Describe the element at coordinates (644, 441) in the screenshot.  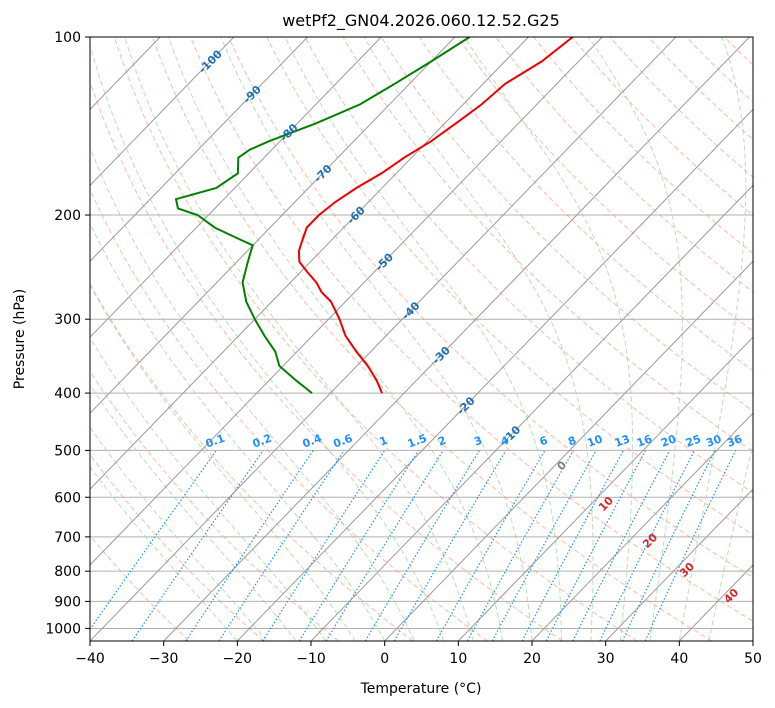
I see `mixing-ratio-label: 16` at that location.